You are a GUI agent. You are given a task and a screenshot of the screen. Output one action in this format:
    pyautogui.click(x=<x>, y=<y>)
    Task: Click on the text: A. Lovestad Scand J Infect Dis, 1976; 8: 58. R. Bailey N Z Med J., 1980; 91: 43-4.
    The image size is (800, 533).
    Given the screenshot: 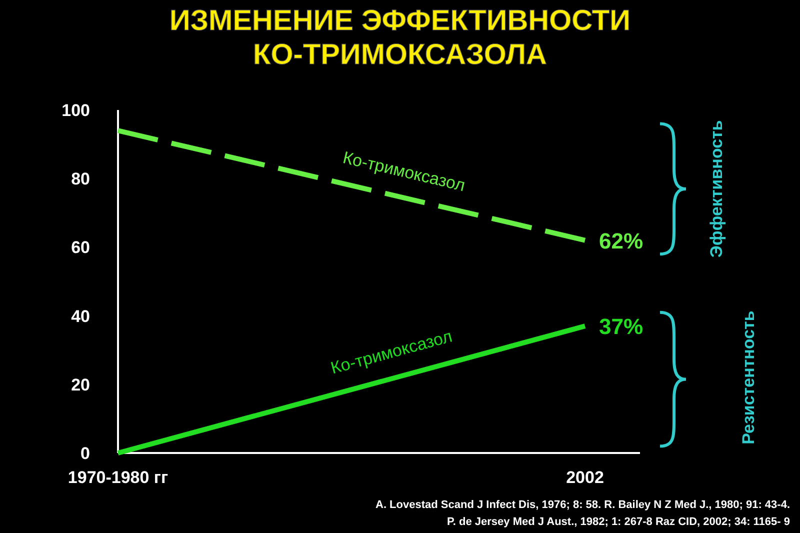 What is the action you would take?
    pyautogui.click(x=583, y=505)
    